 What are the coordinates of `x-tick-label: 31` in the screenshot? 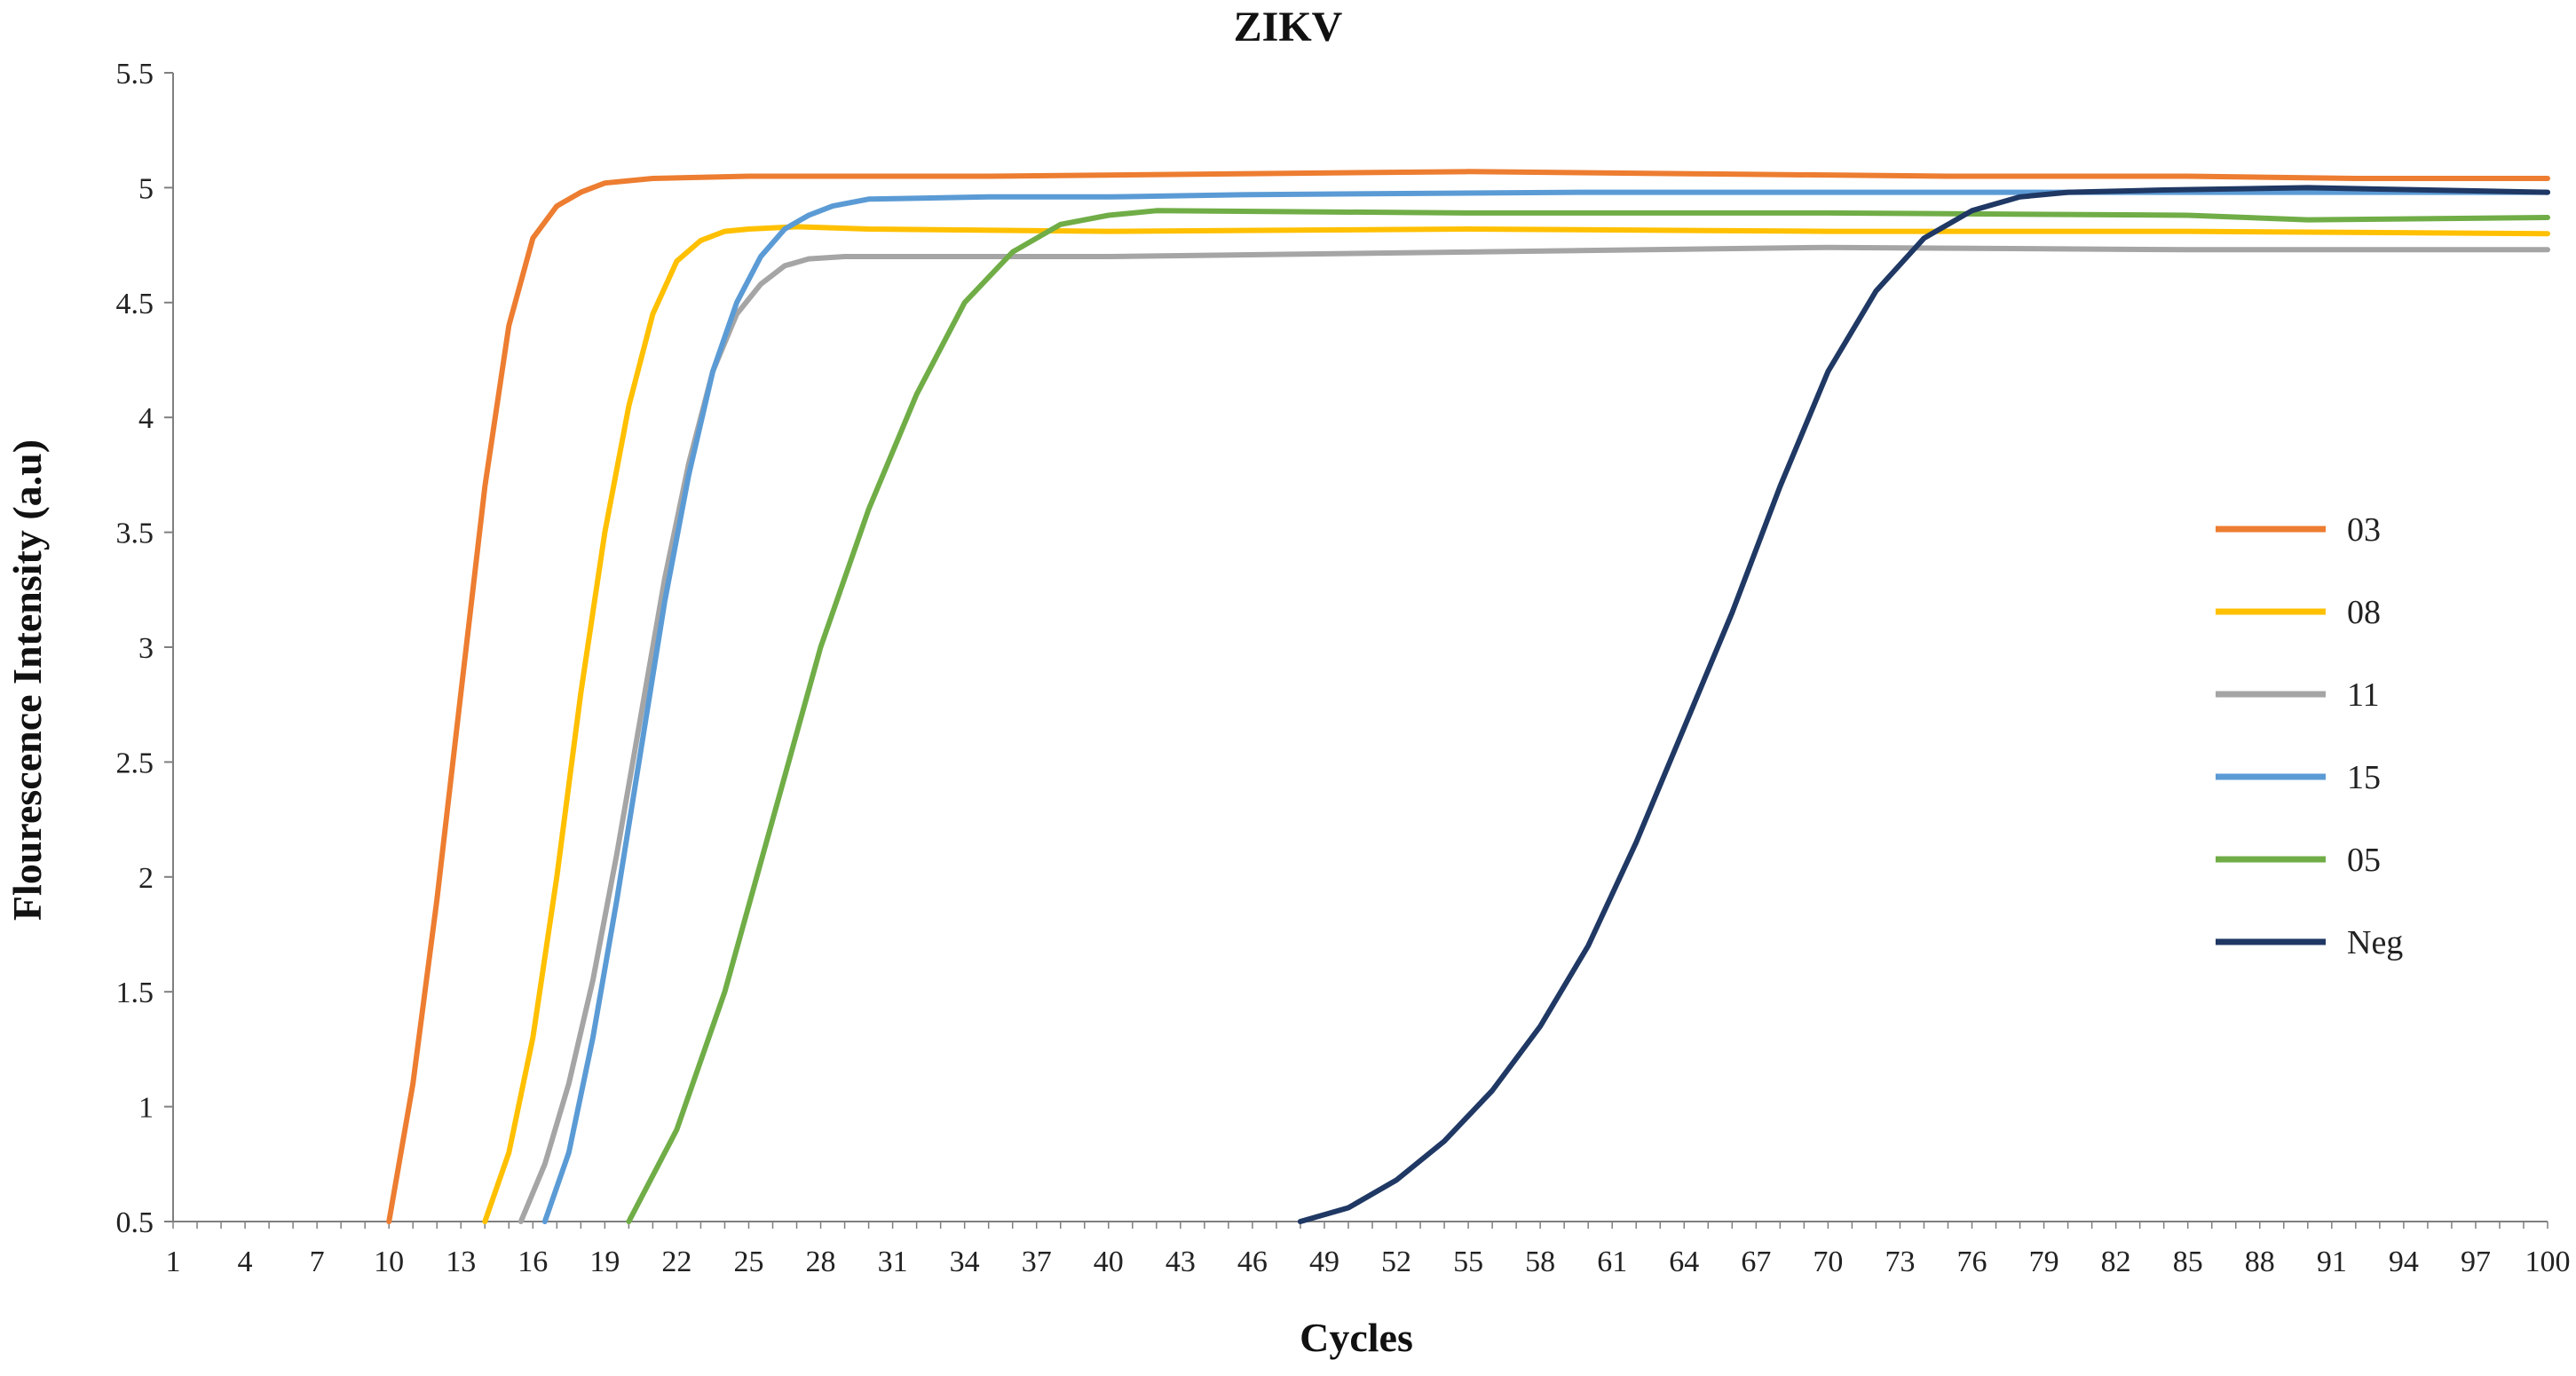 It's located at (893, 1262).